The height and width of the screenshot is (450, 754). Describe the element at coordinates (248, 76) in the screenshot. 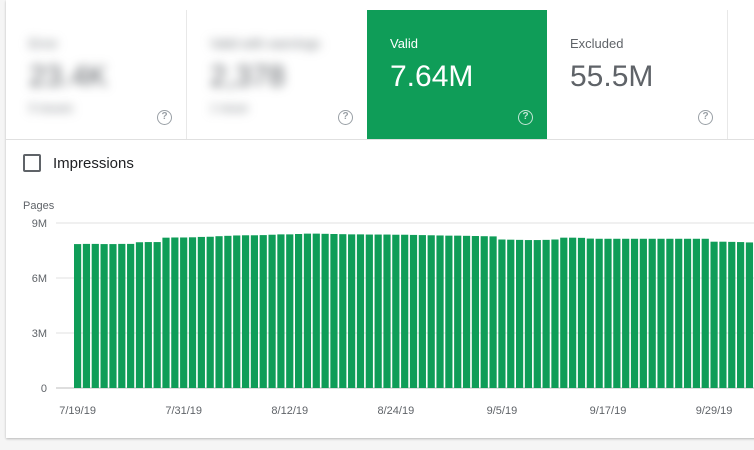

I see `tile-warnings-value: 2,378` at that location.